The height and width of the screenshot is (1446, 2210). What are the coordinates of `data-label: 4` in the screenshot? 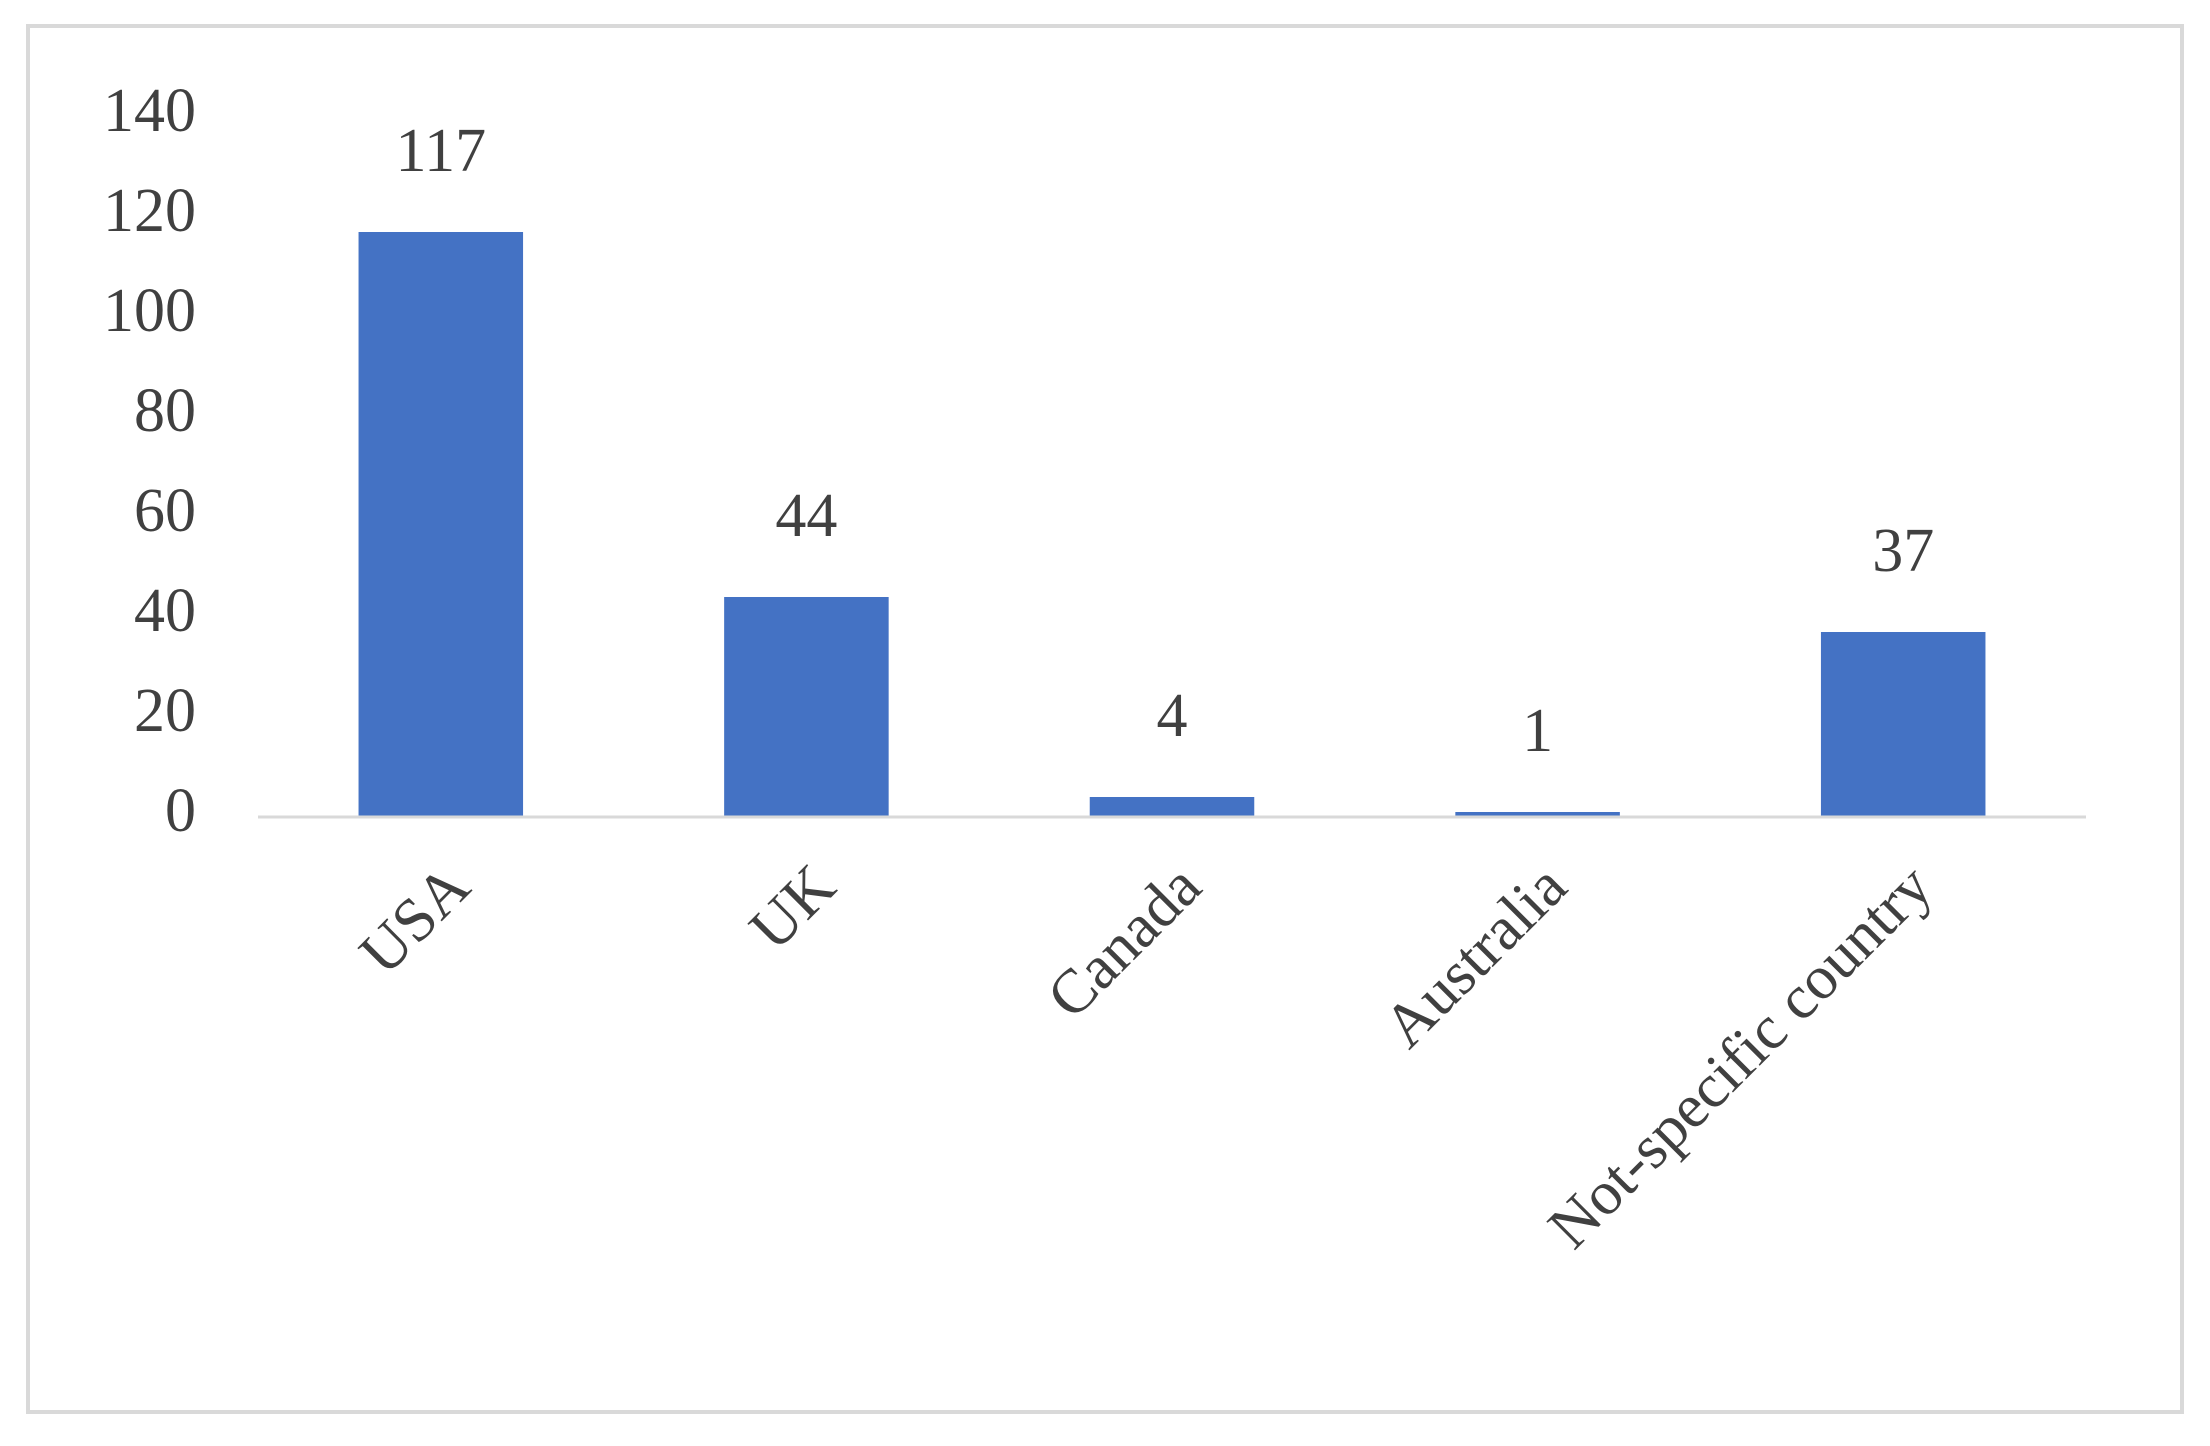 It's located at (1172, 716).